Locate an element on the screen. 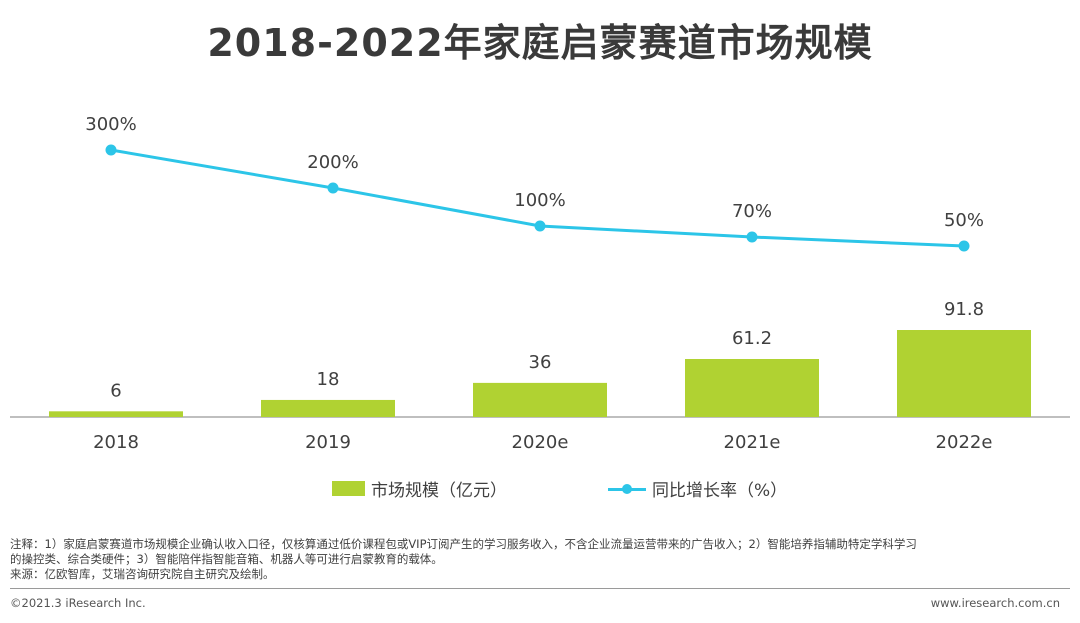 The image size is (1080, 623). bar-value-label-2021e: 61.2 is located at coordinates (752, 338).